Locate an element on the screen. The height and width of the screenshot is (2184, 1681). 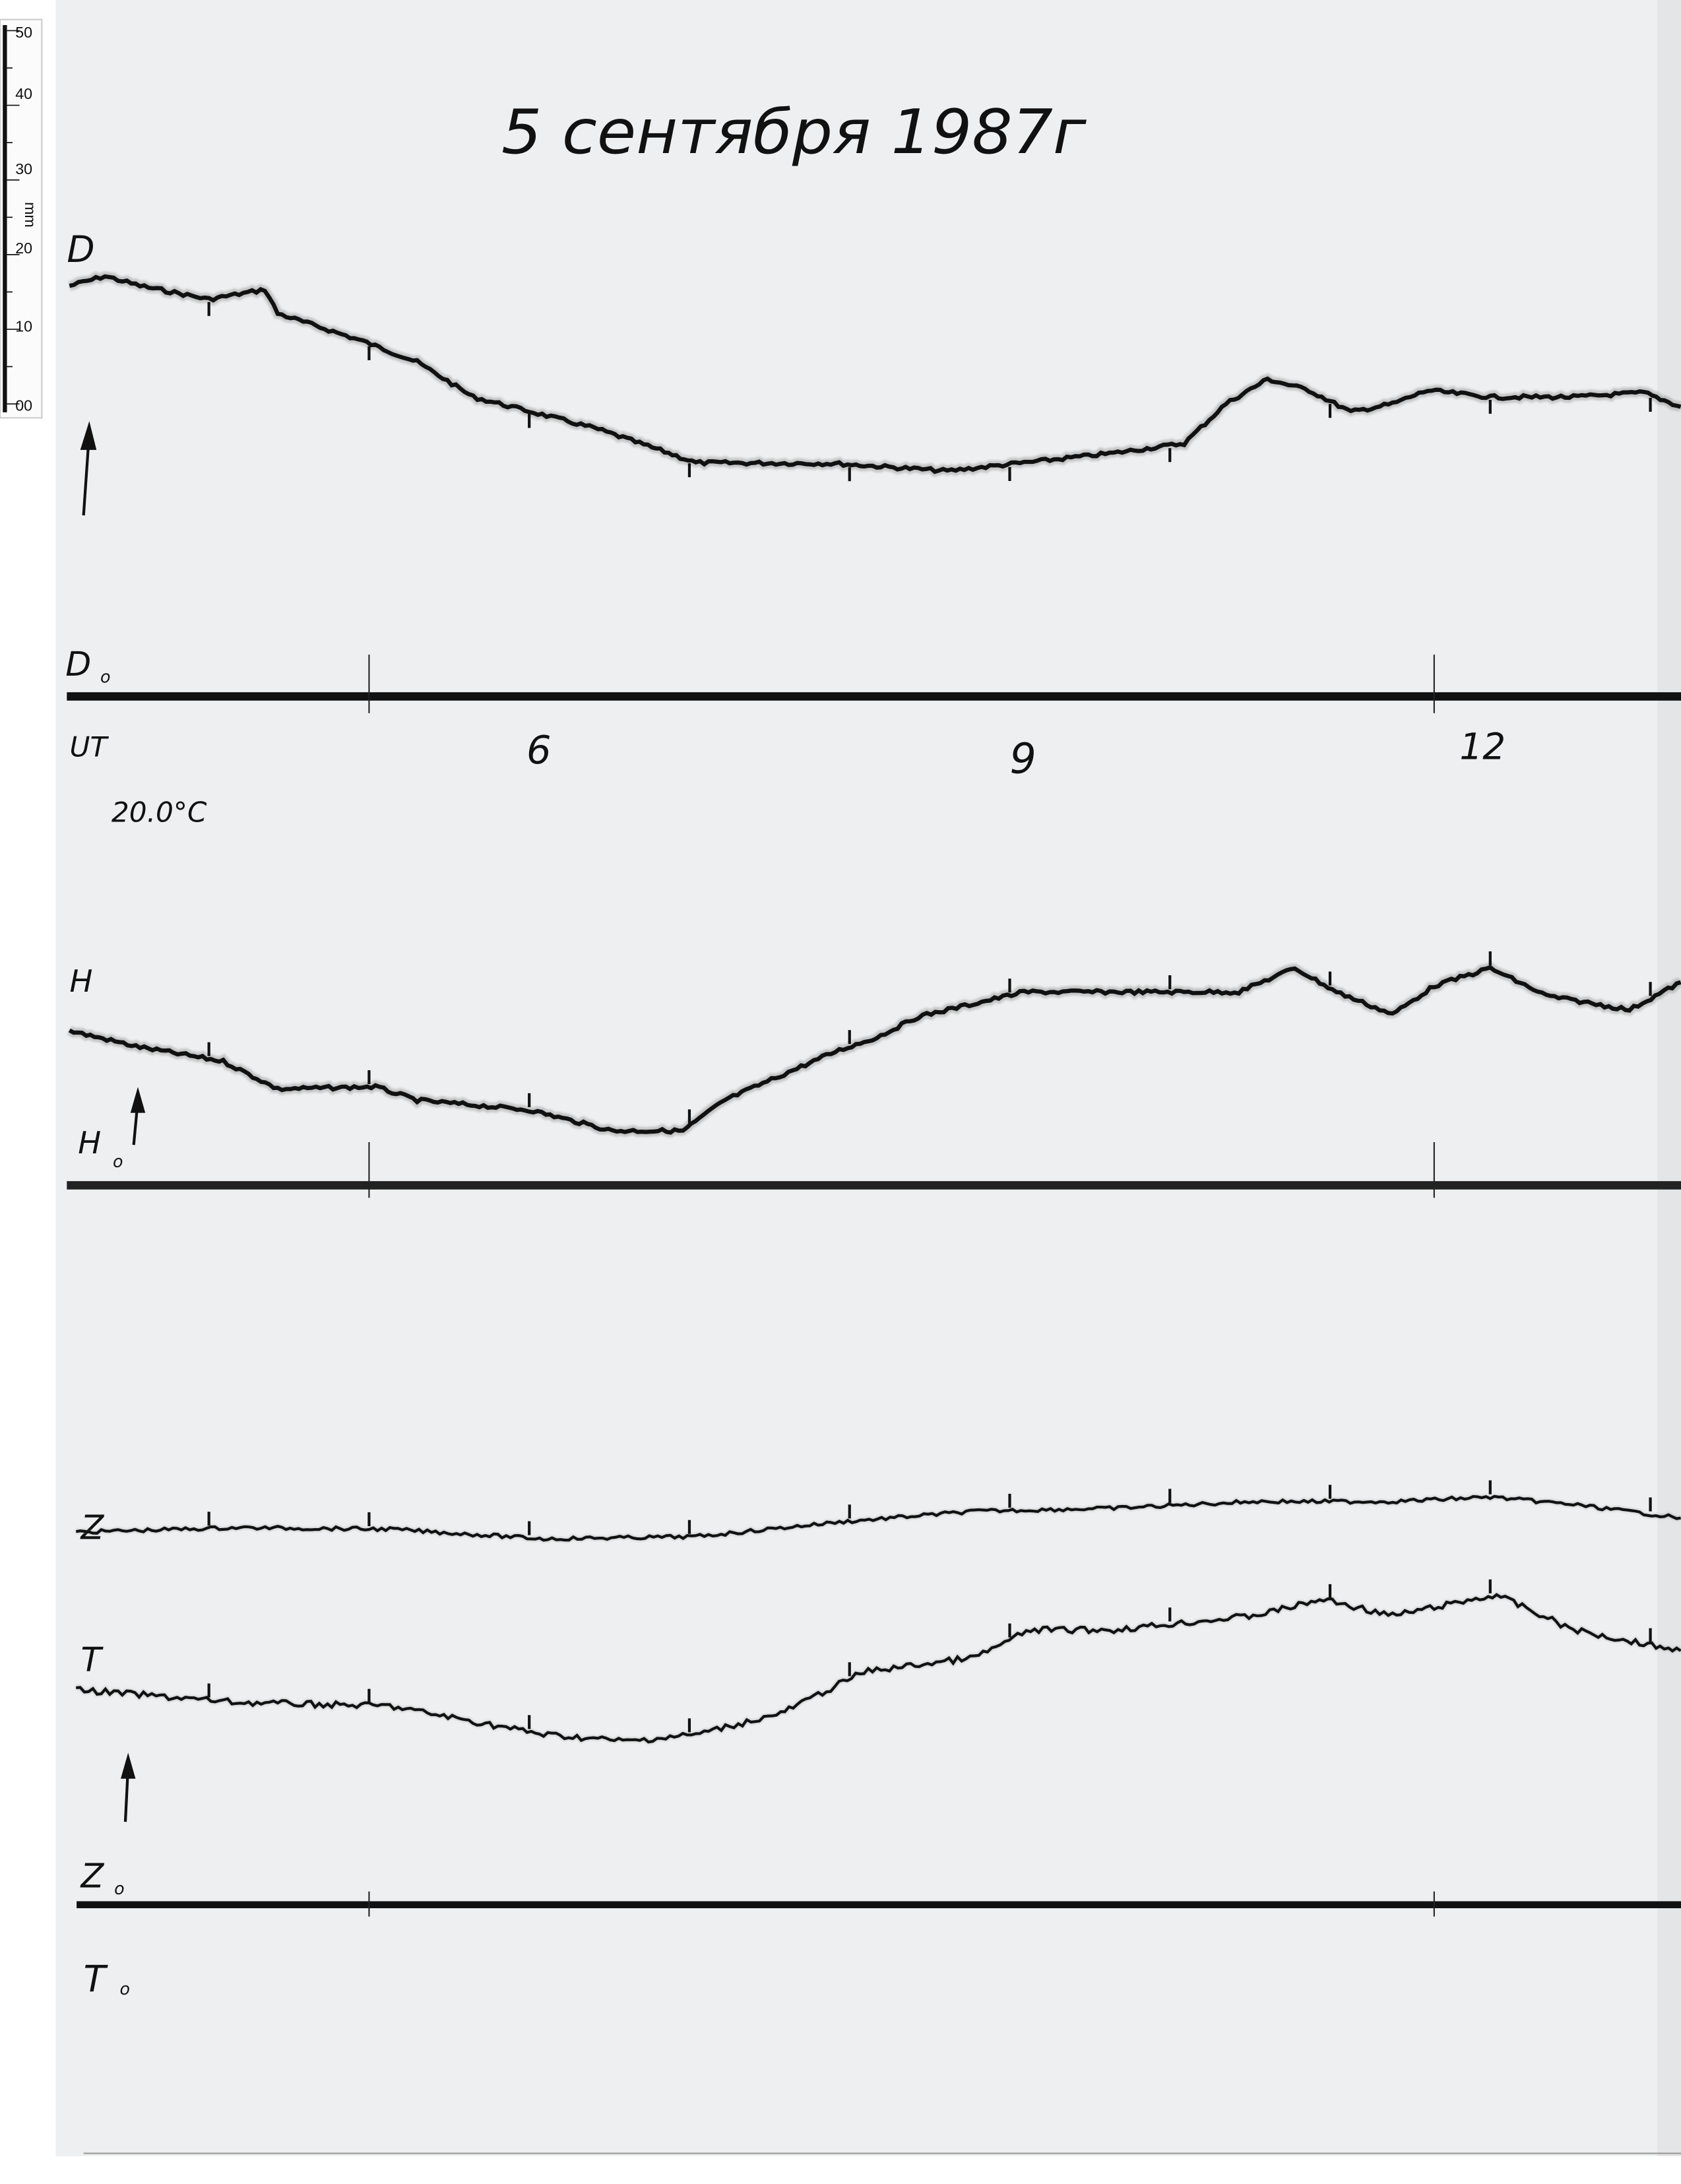
chart-title: 5 сентября 1987г is located at coordinates (794, 132).